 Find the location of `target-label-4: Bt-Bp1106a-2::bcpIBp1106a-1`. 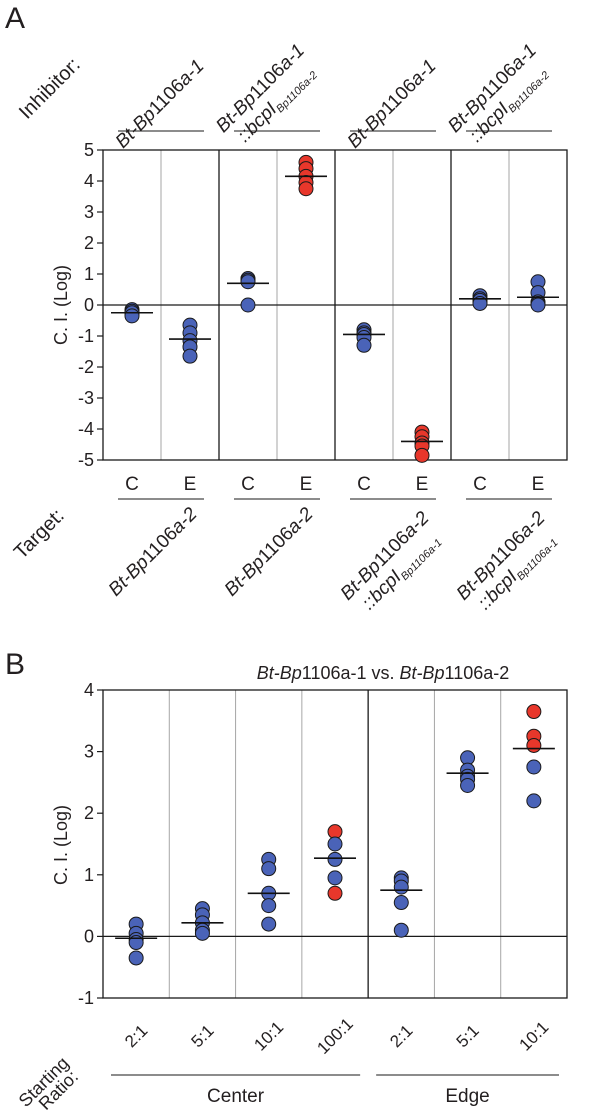

target-label-4: Bt-Bp1106a-2::bcpIBp1106a-1 is located at coordinates (507, 560).